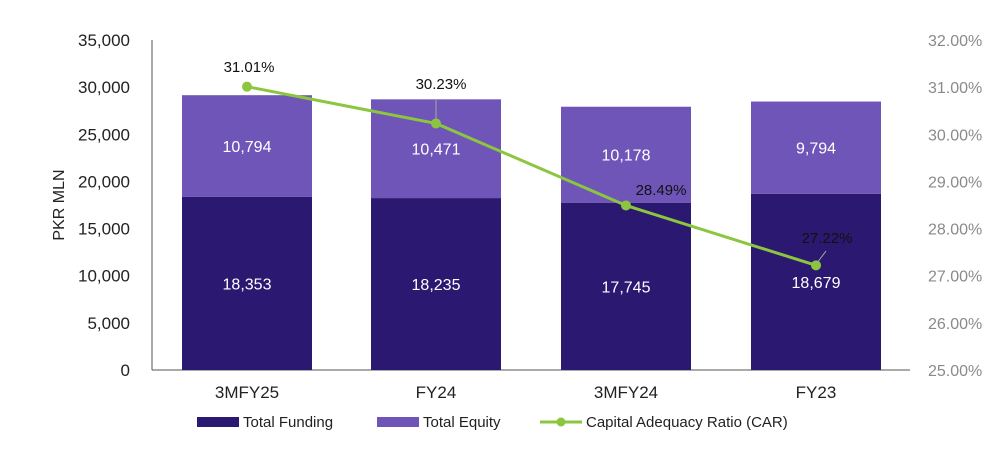  What do you see at coordinates (104, 181) in the screenshot?
I see `y-tick-label: 20,000` at bounding box center [104, 181].